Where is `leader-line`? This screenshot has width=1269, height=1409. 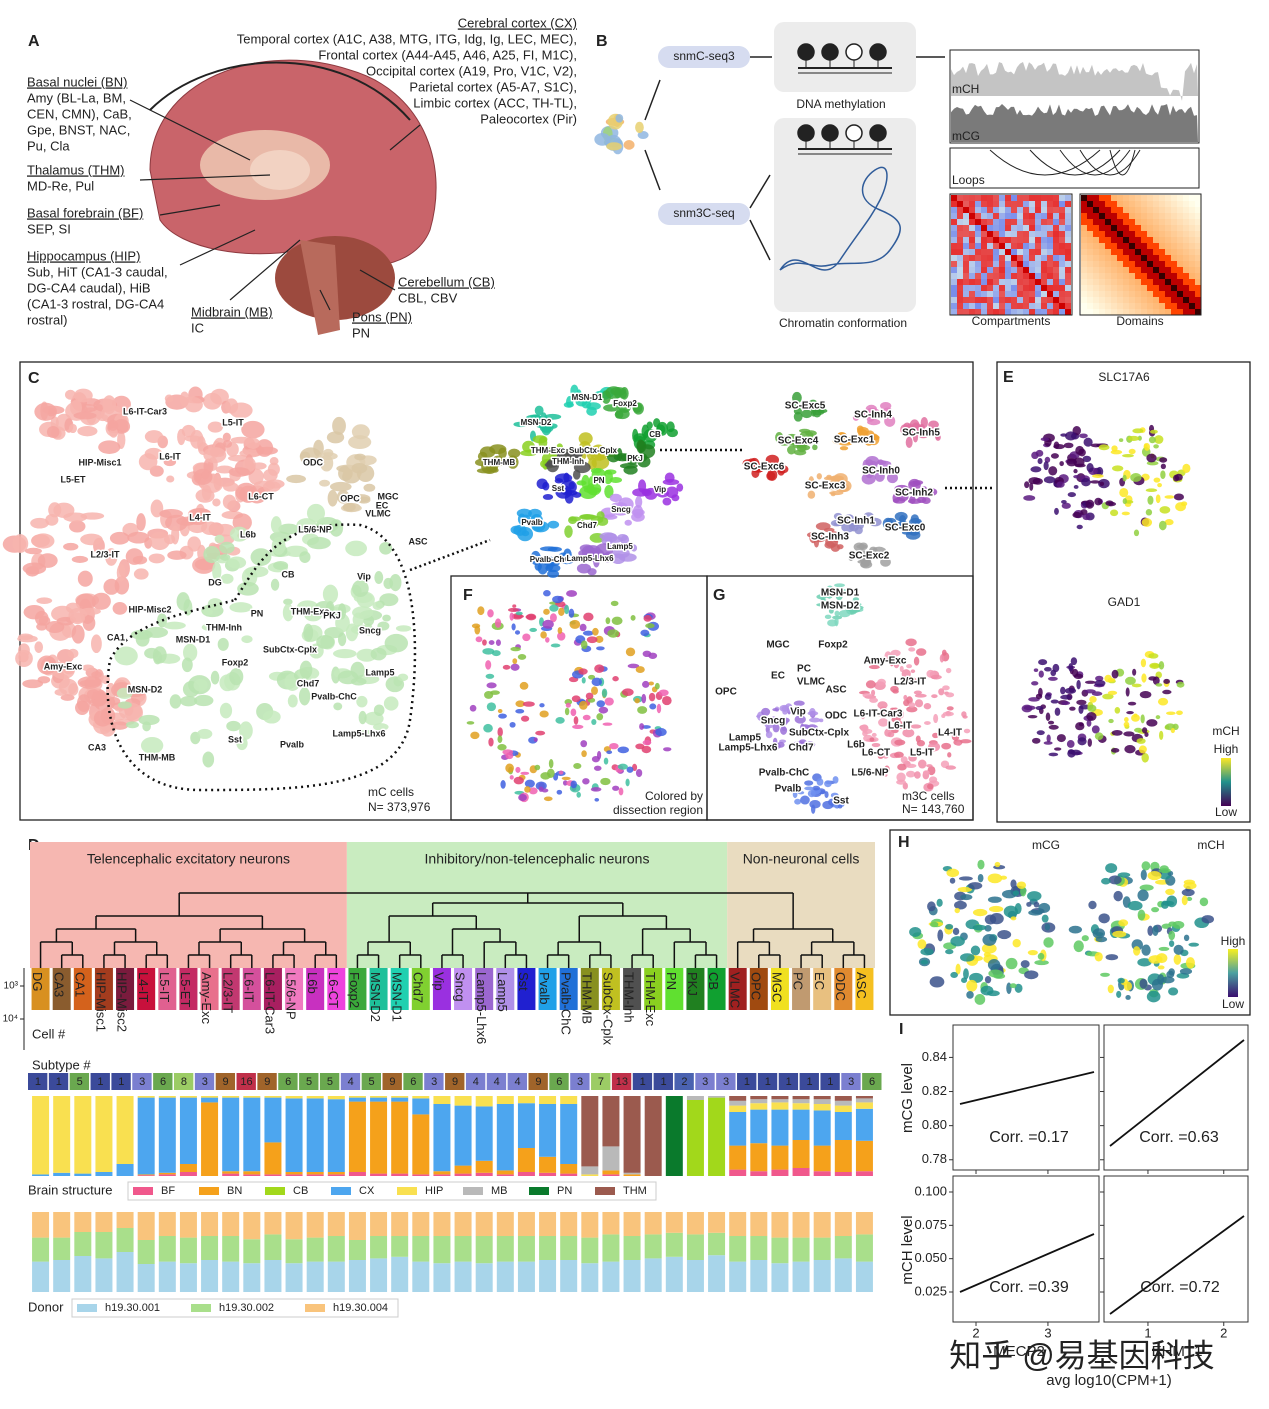
leader-line is located at coordinates (377, 280).